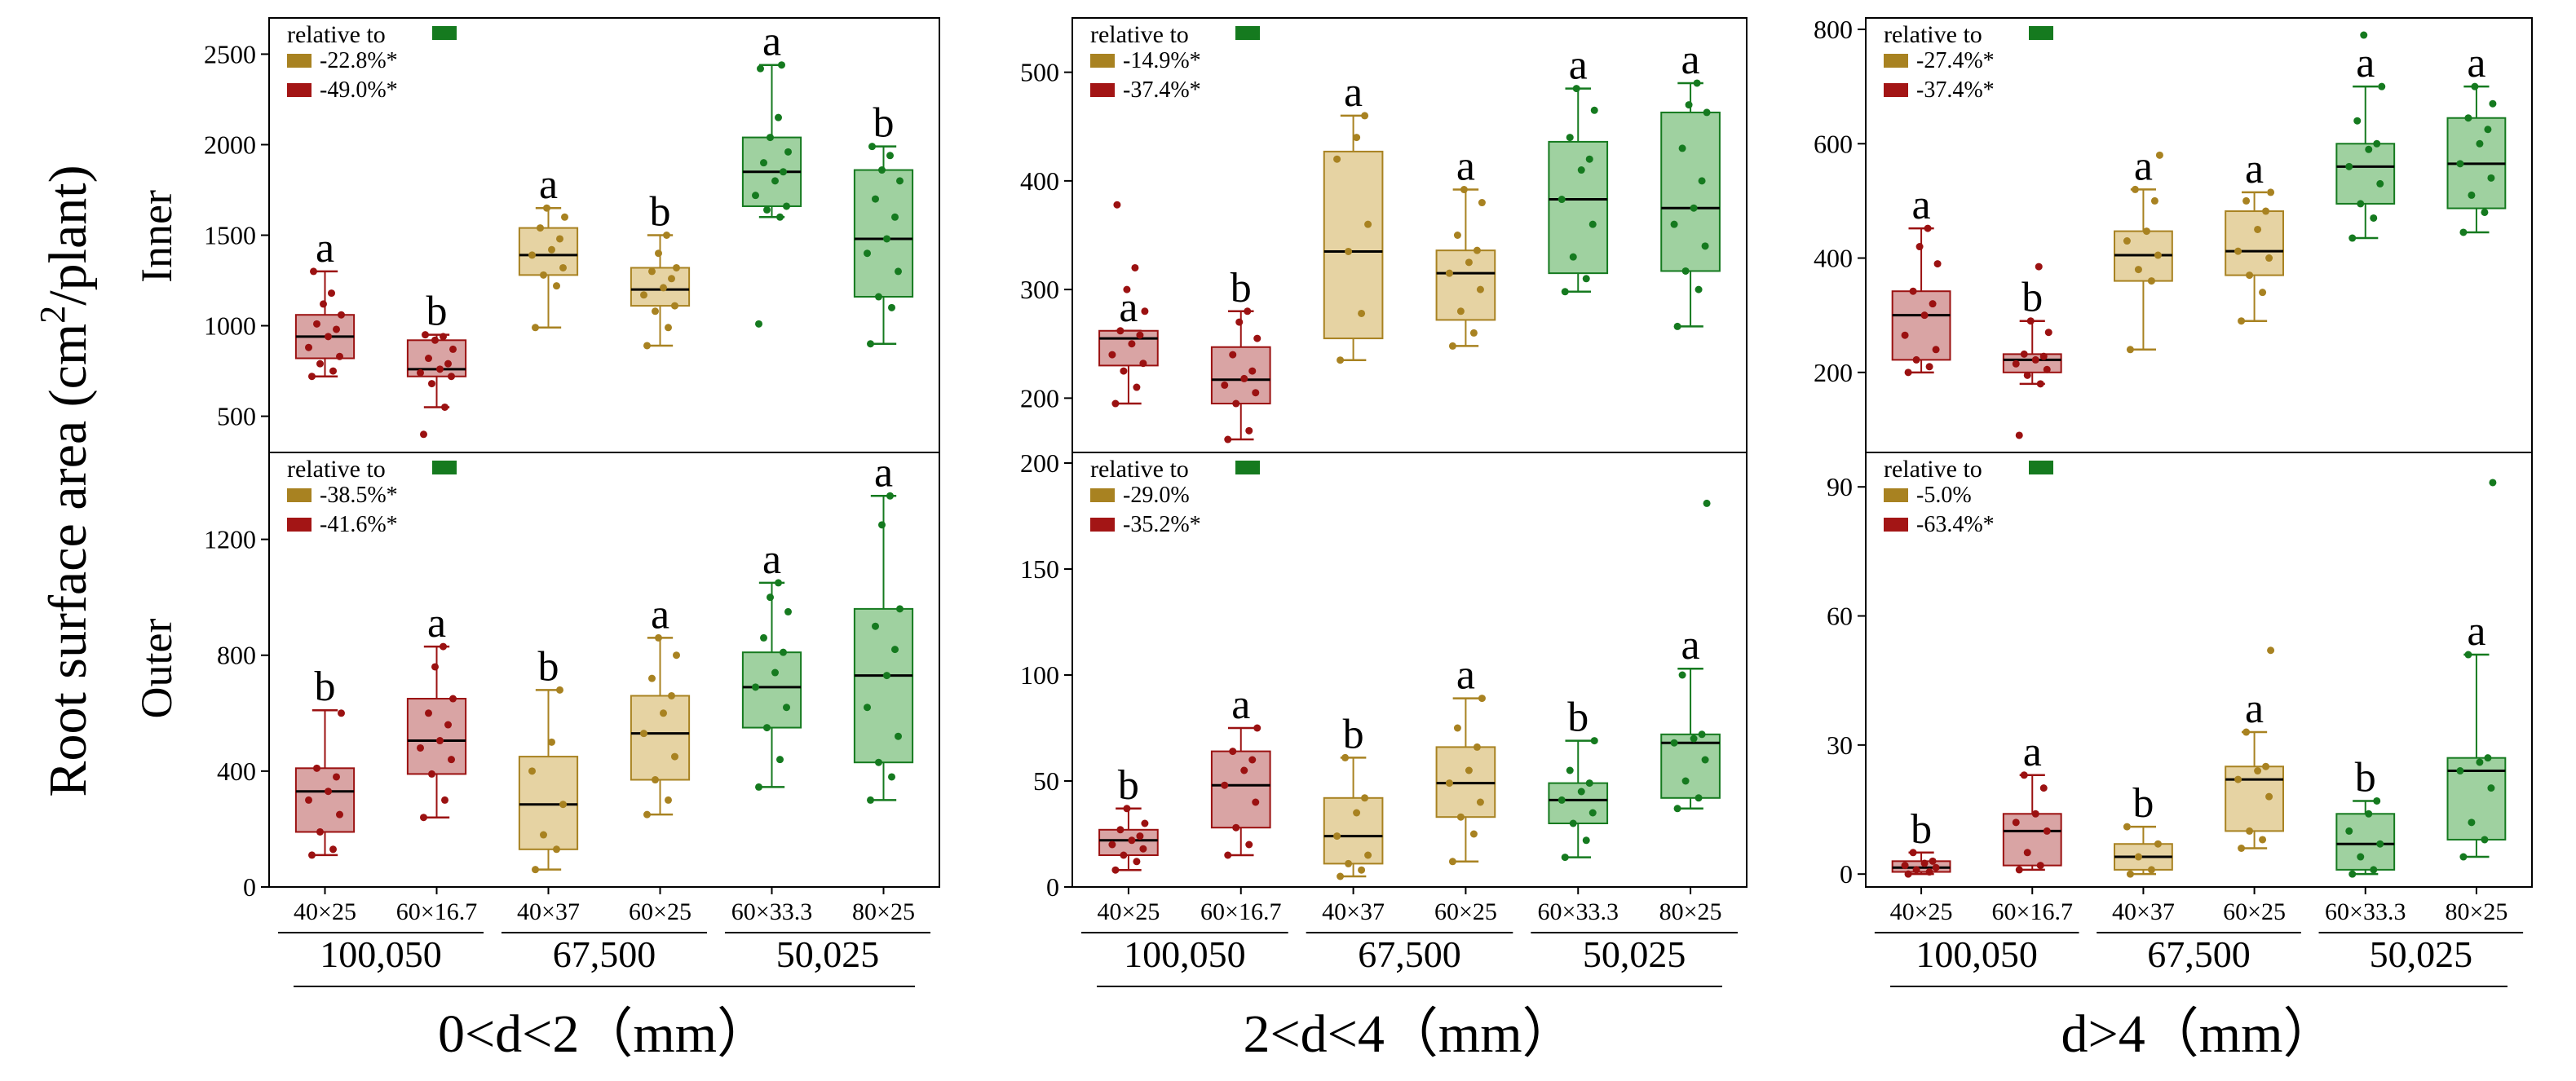 This screenshot has height=1081, width=2576. Describe the element at coordinates (1039, 675) in the screenshot. I see `y-tick-label: 100` at that location.